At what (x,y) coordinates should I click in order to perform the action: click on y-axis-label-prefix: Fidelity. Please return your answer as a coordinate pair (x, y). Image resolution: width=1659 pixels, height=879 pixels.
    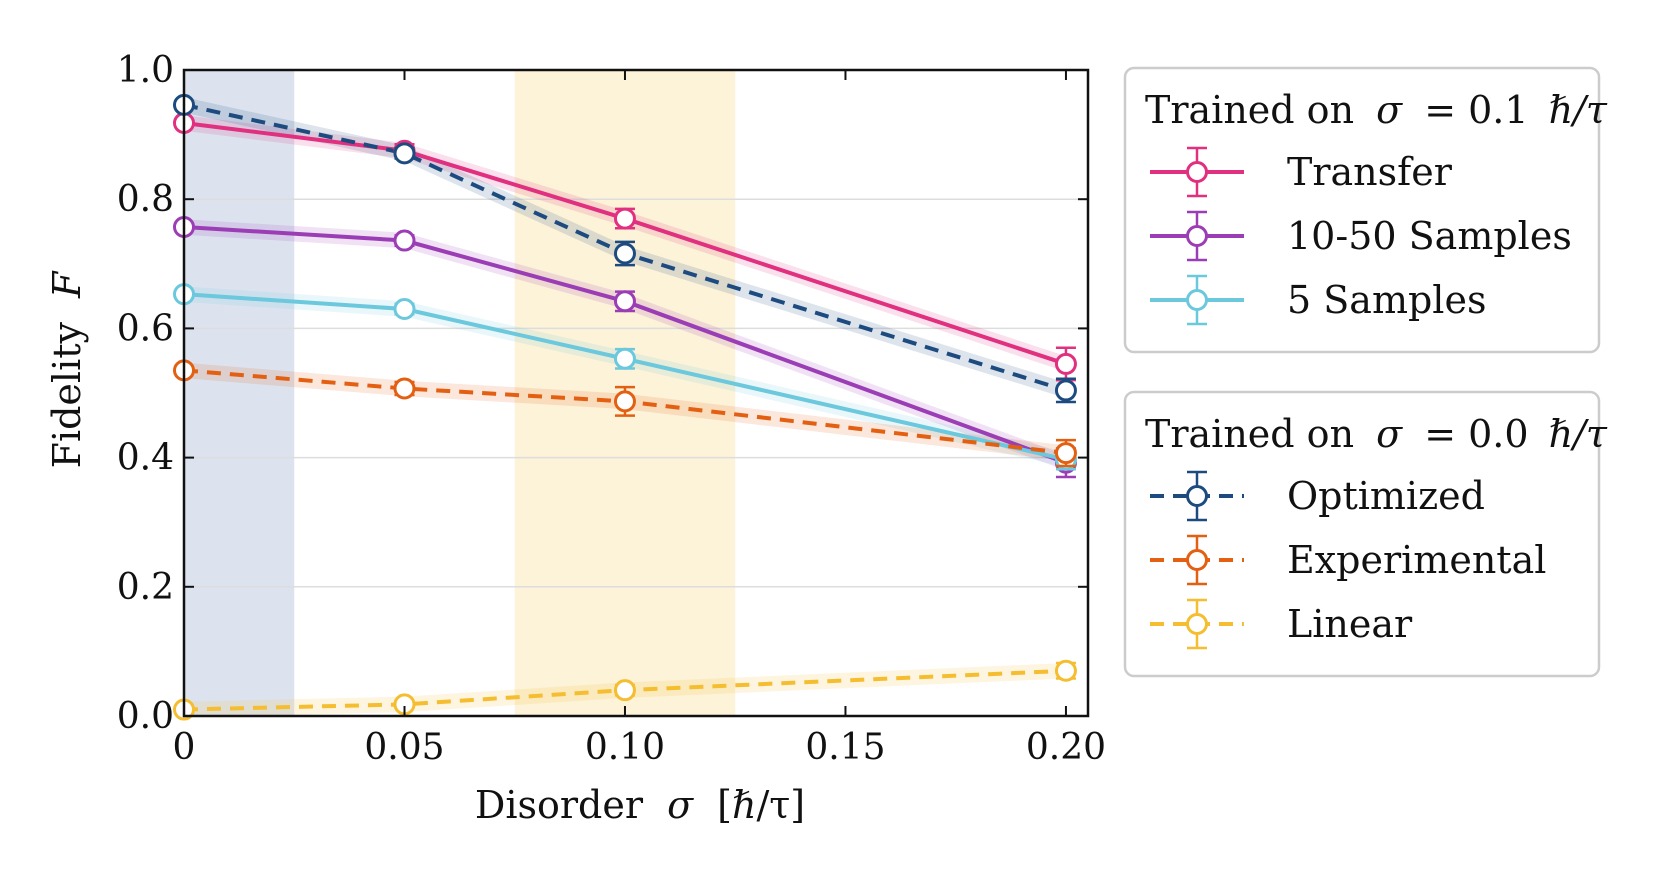
    Looking at the image, I should click on (67, 395).